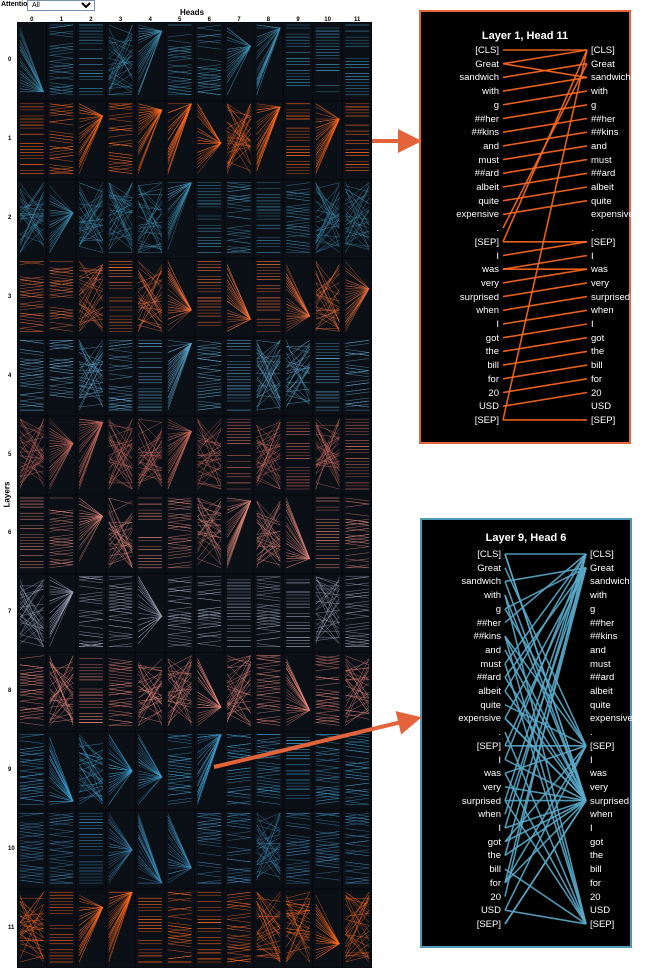 The width and height of the screenshot is (664, 968). What do you see at coordinates (485, 133) in the screenshot?
I see `token-left: ##kins` at bounding box center [485, 133].